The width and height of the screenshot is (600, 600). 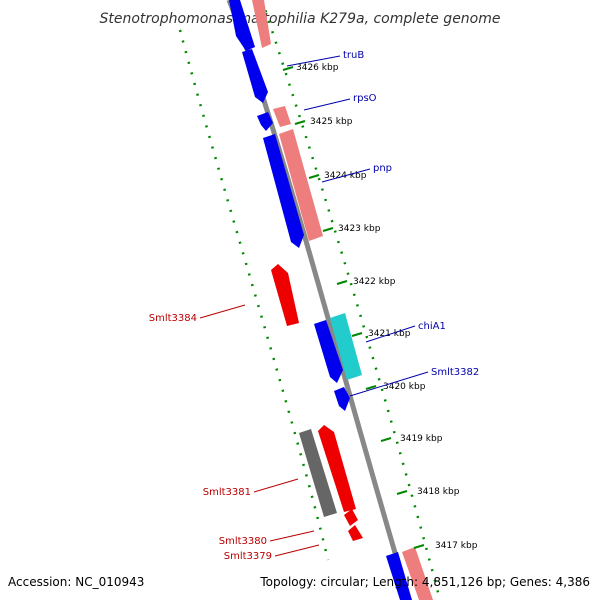 What do you see at coordinates (173, 318) in the screenshot?
I see `gene-label-smlt3384: Smlt3384` at bounding box center [173, 318].